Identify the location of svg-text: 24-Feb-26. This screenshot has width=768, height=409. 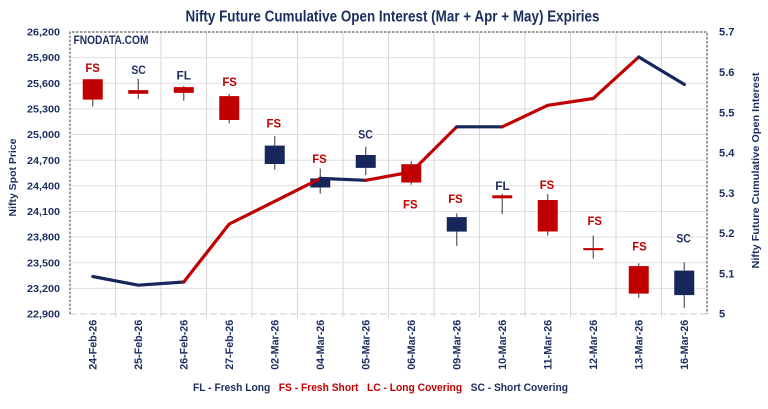
(94, 345).